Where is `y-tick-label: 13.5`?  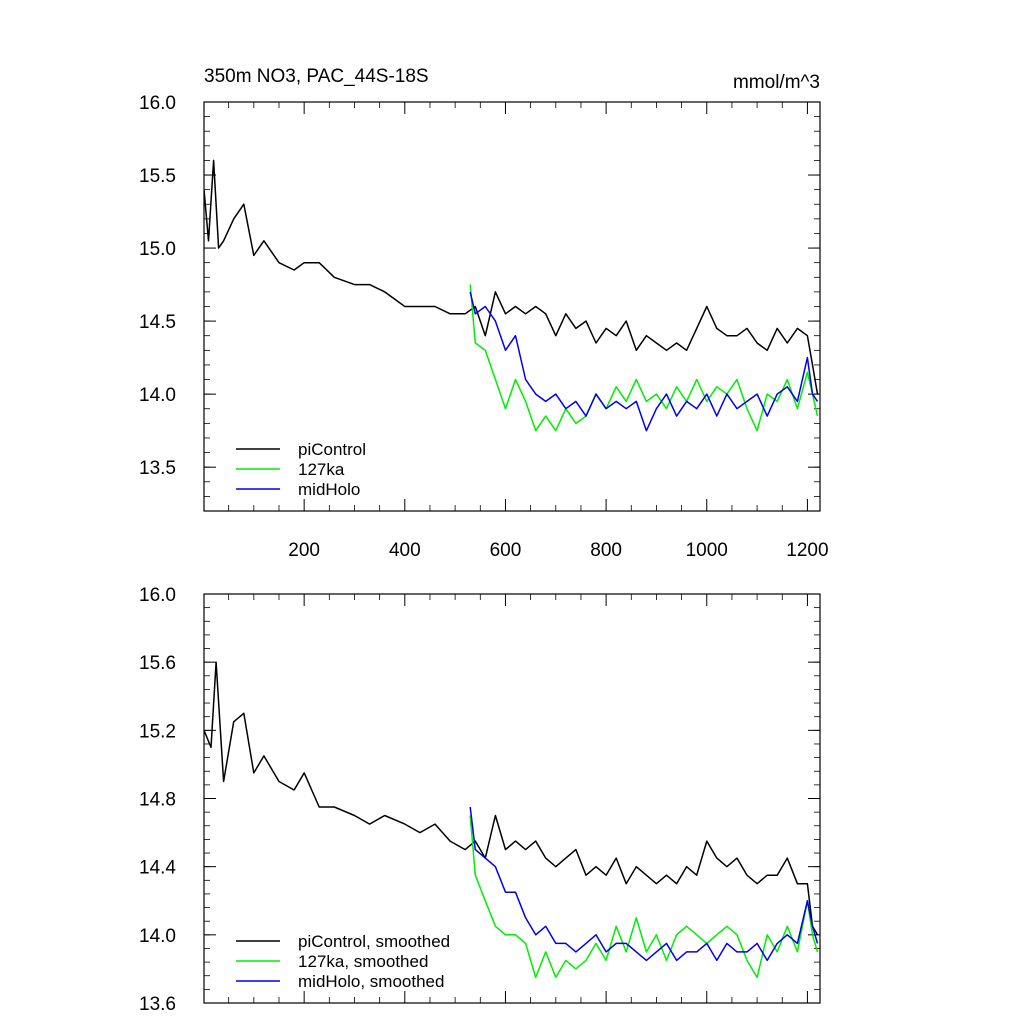 y-tick-label: 13.5 is located at coordinates (157, 468).